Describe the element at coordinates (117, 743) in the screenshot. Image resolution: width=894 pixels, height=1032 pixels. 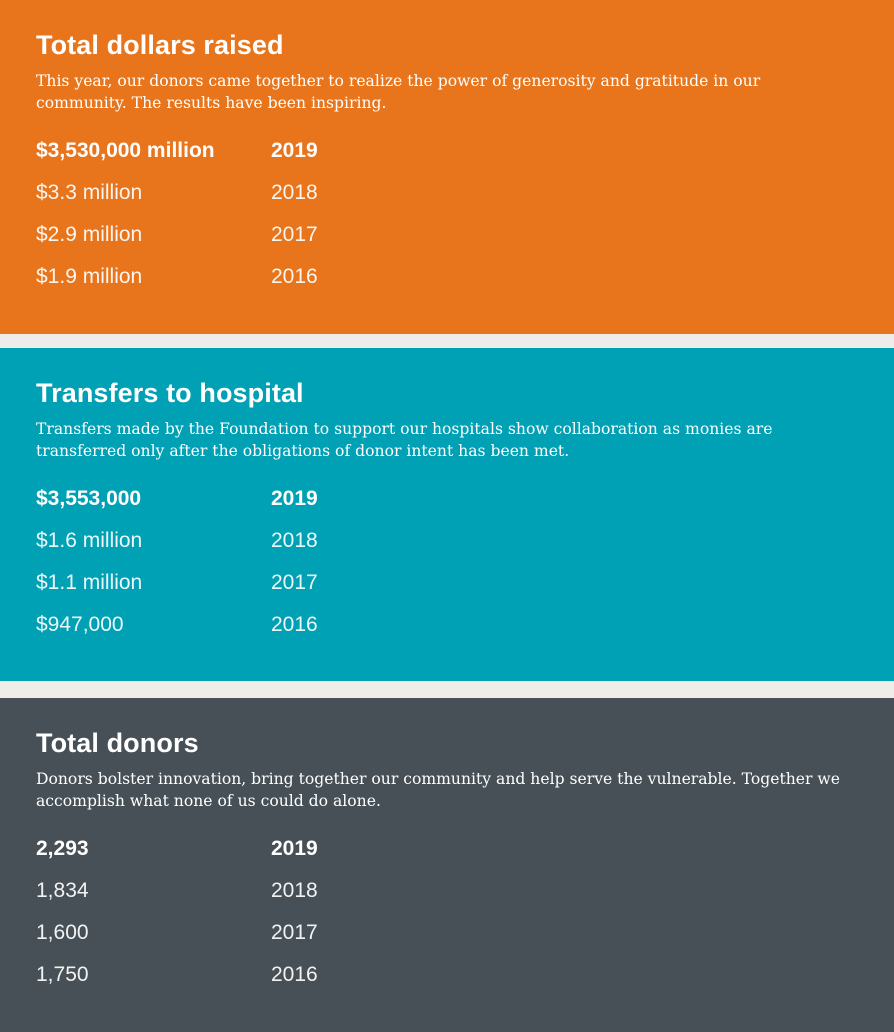
I see `panel-title: Total donors` at that location.